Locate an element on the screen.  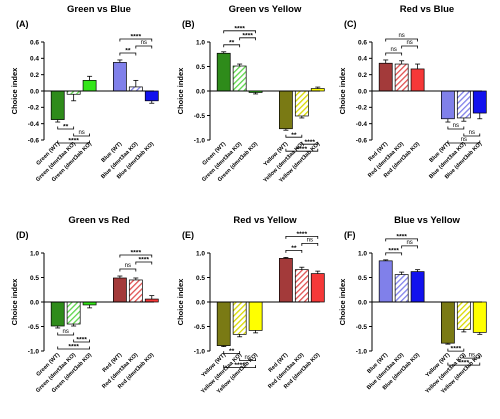
y-tick-label: 0.6 is located at coordinates (34, 42).